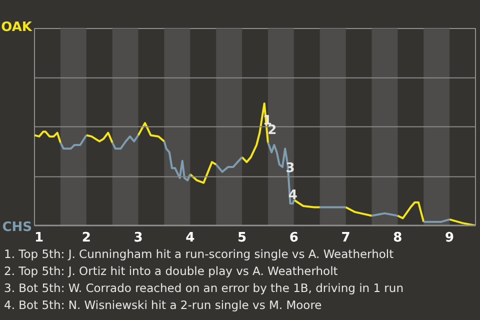  What do you see at coordinates (86, 238) in the screenshot?
I see `x-tick-label: 2` at bounding box center [86, 238].